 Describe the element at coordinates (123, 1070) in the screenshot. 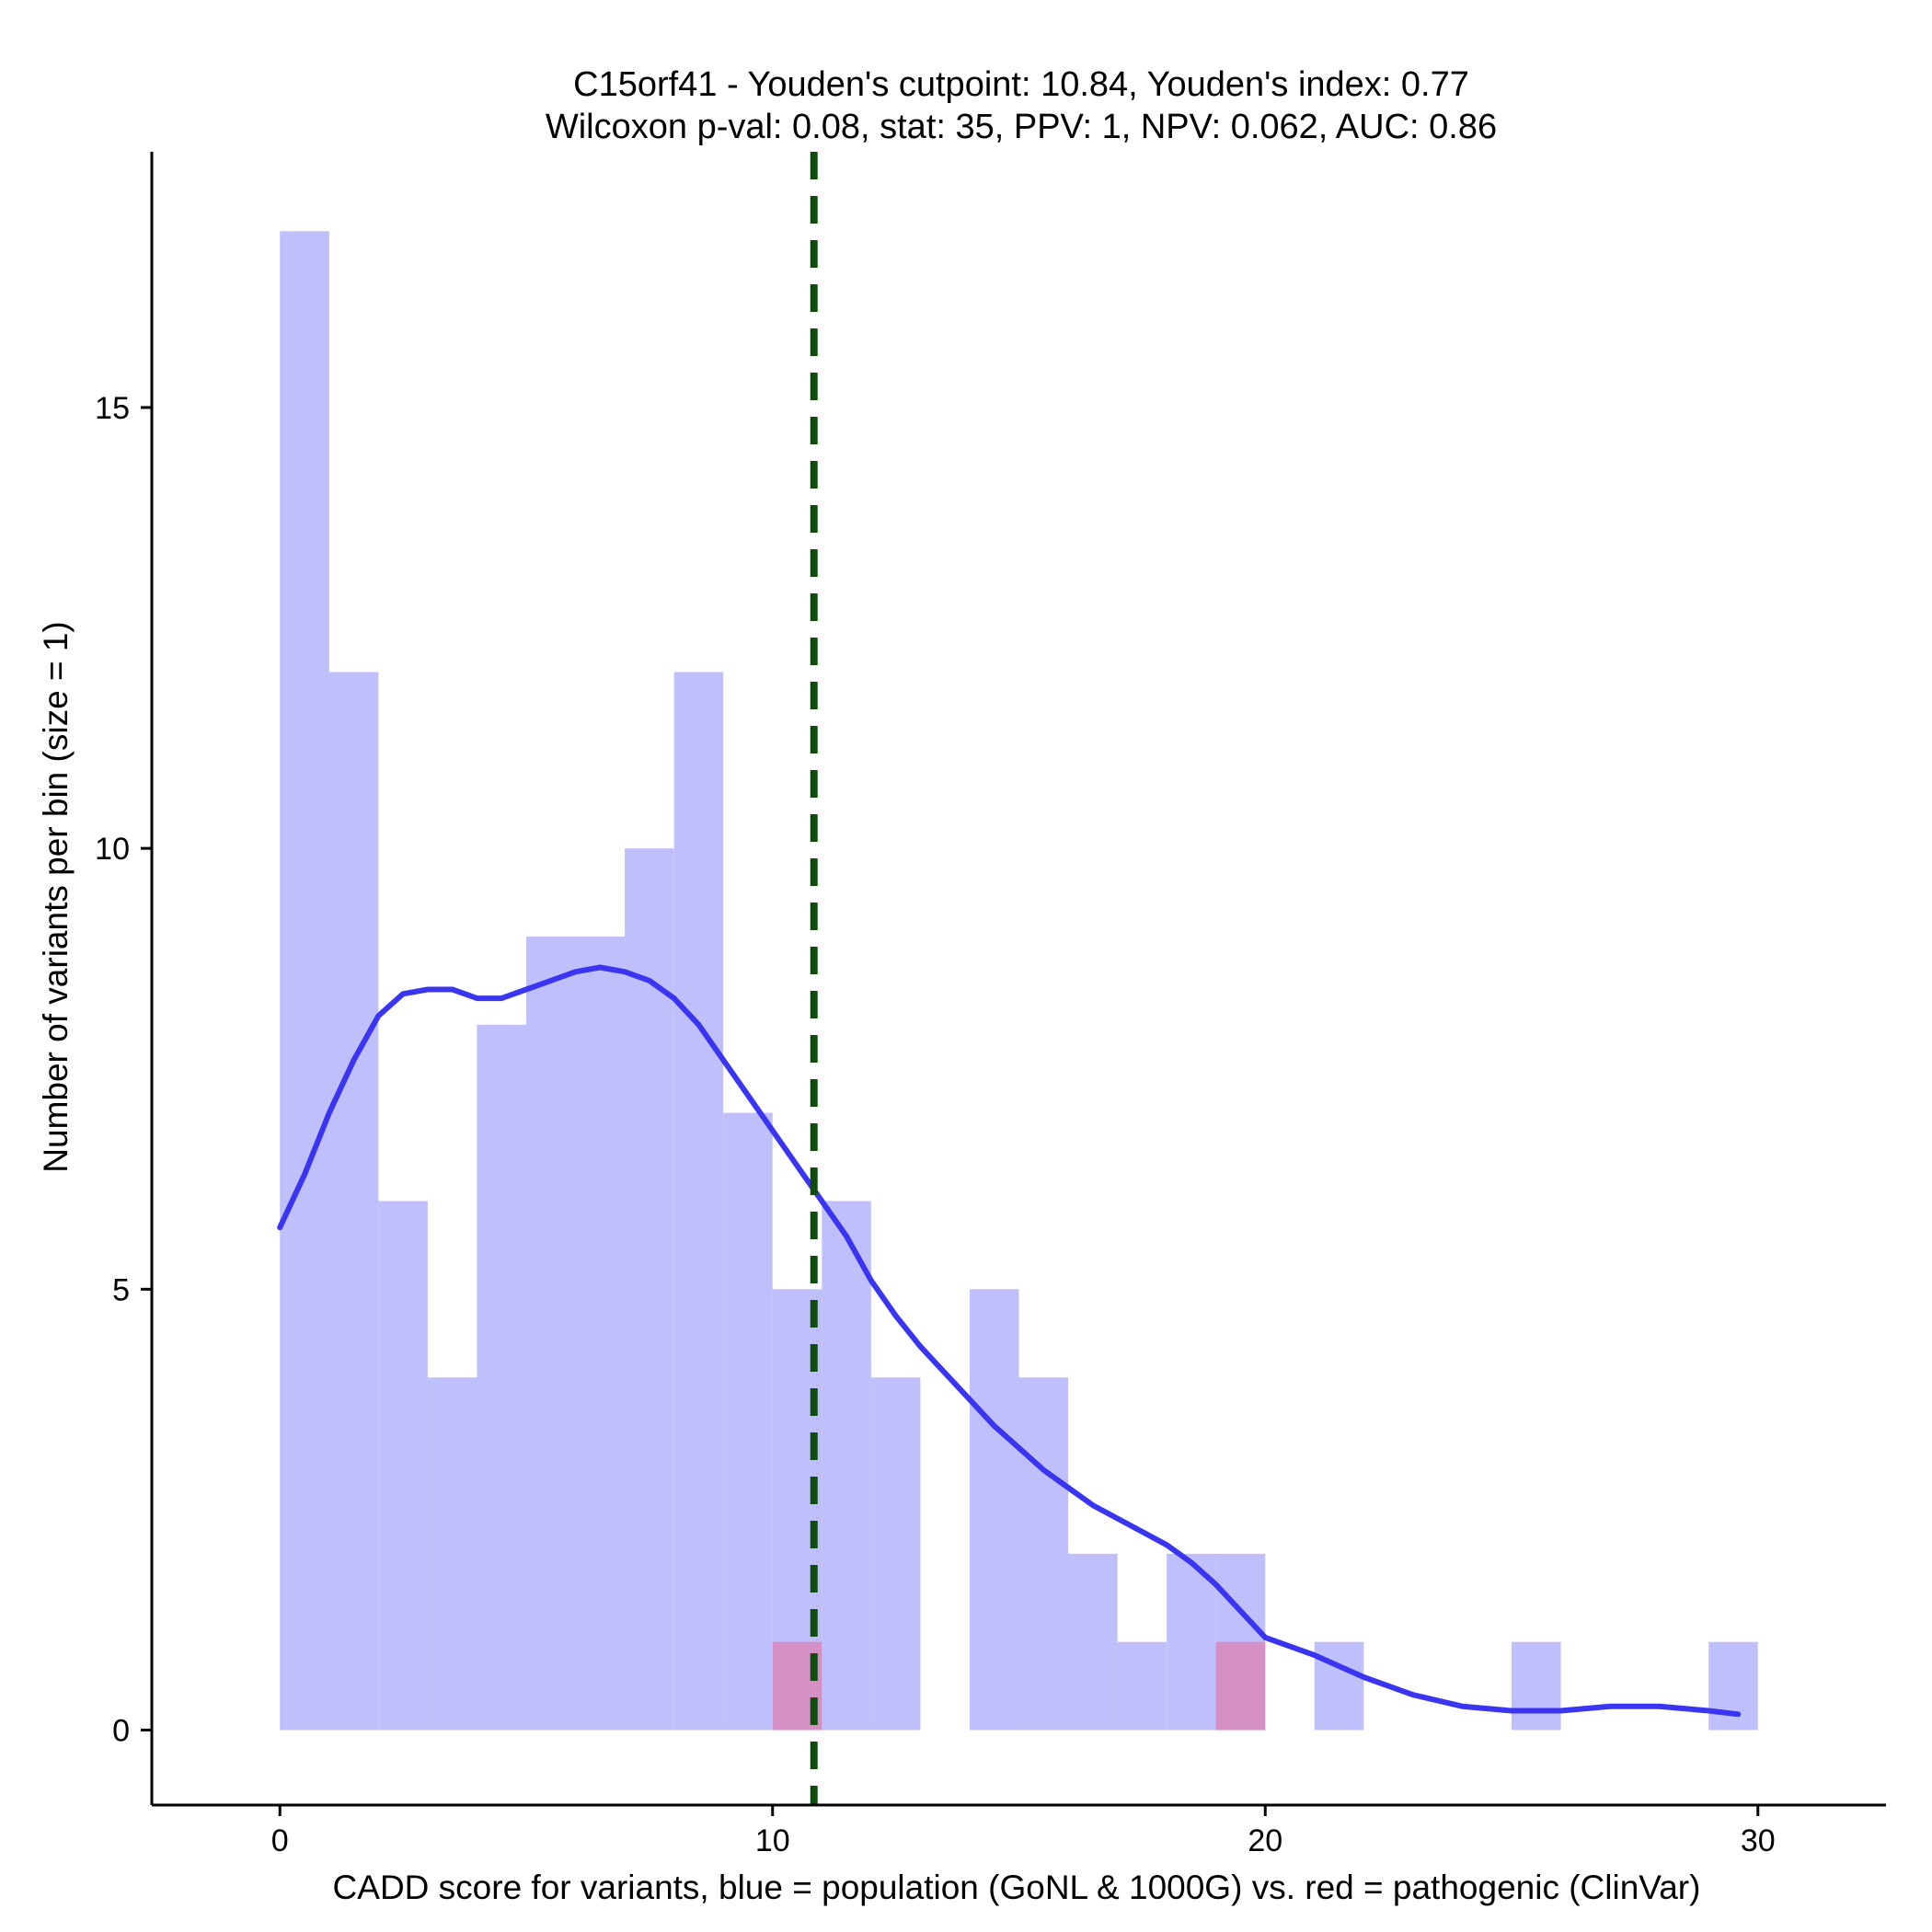

I see `y-axis-ticks: 0 5 10 15` at that location.